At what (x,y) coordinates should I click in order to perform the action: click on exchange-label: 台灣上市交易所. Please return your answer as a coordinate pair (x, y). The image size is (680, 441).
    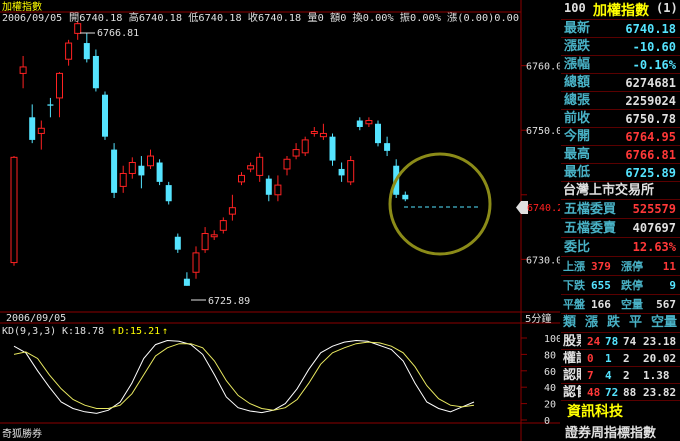
    Looking at the image, I should click on (609, 190).